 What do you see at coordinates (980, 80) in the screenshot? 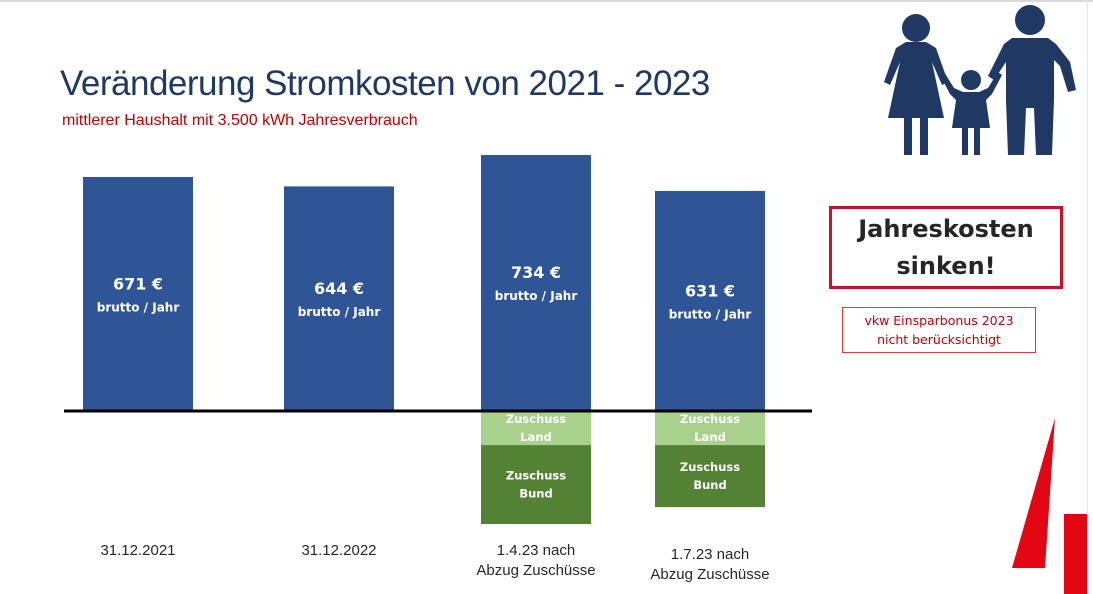
I see `family-icon` at bounding box center [980, 80].